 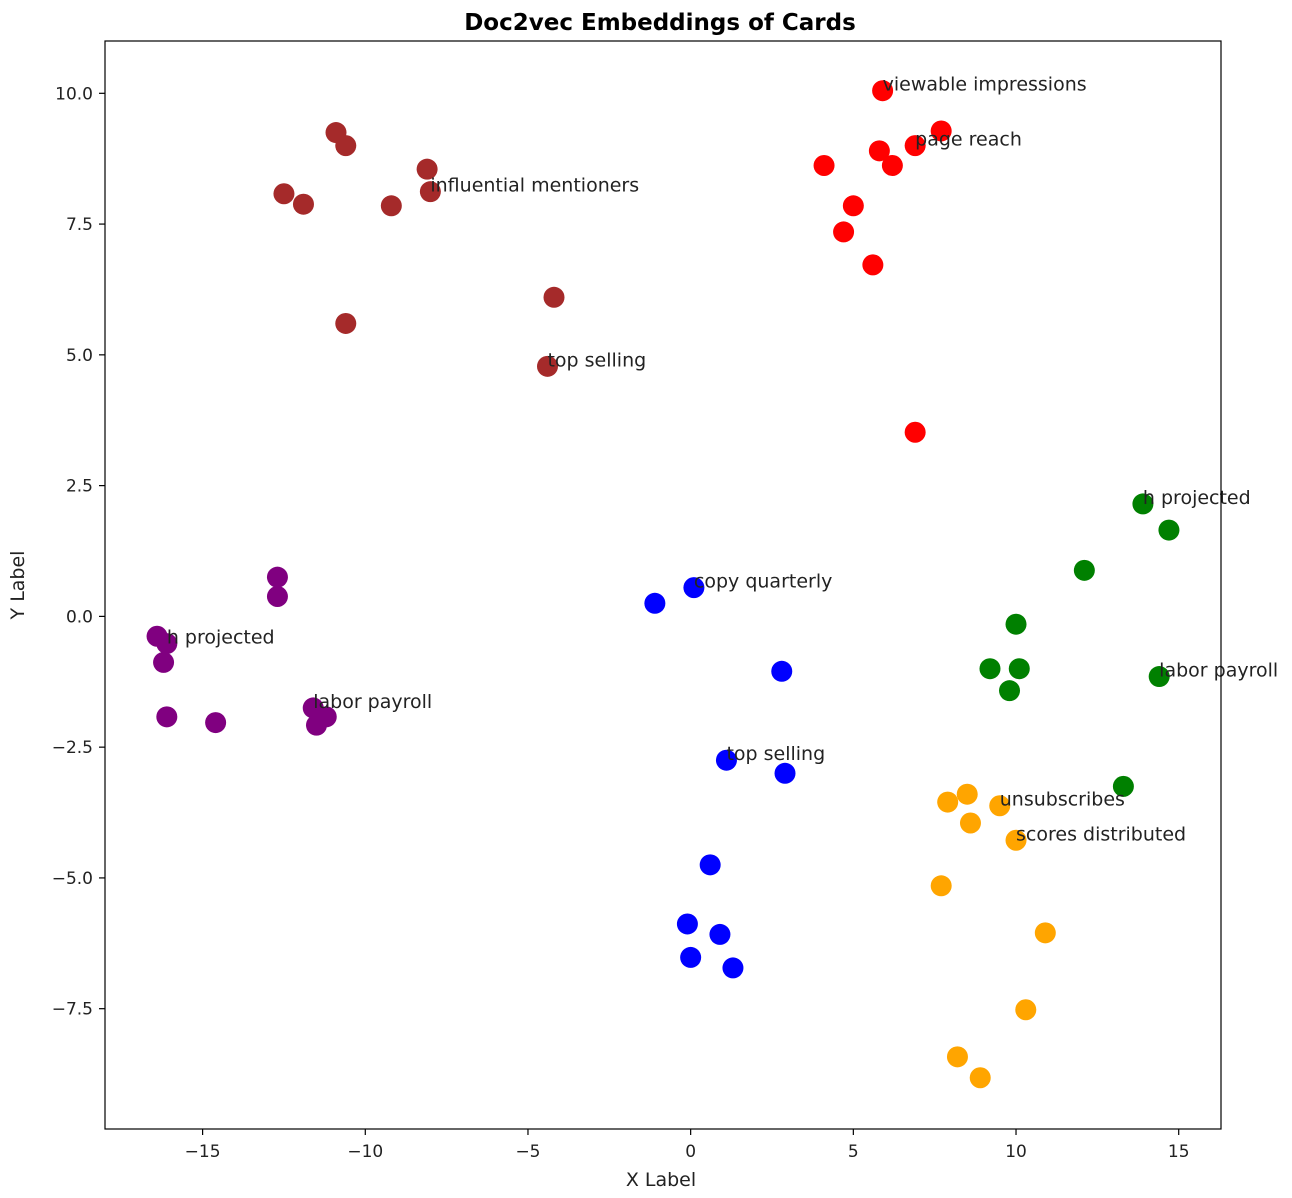 What do you see at coordinates (690, 1152) in the screenshot?
I see `x-tick-label: 0` at bounding box center [690, 1152].